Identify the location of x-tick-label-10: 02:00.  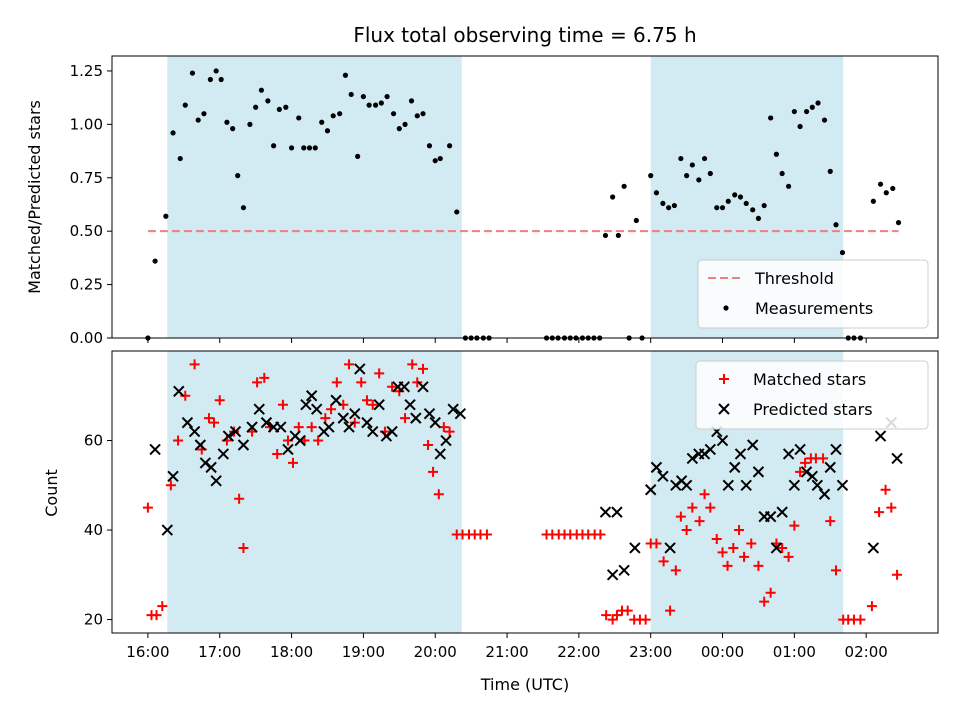
(866, 652).